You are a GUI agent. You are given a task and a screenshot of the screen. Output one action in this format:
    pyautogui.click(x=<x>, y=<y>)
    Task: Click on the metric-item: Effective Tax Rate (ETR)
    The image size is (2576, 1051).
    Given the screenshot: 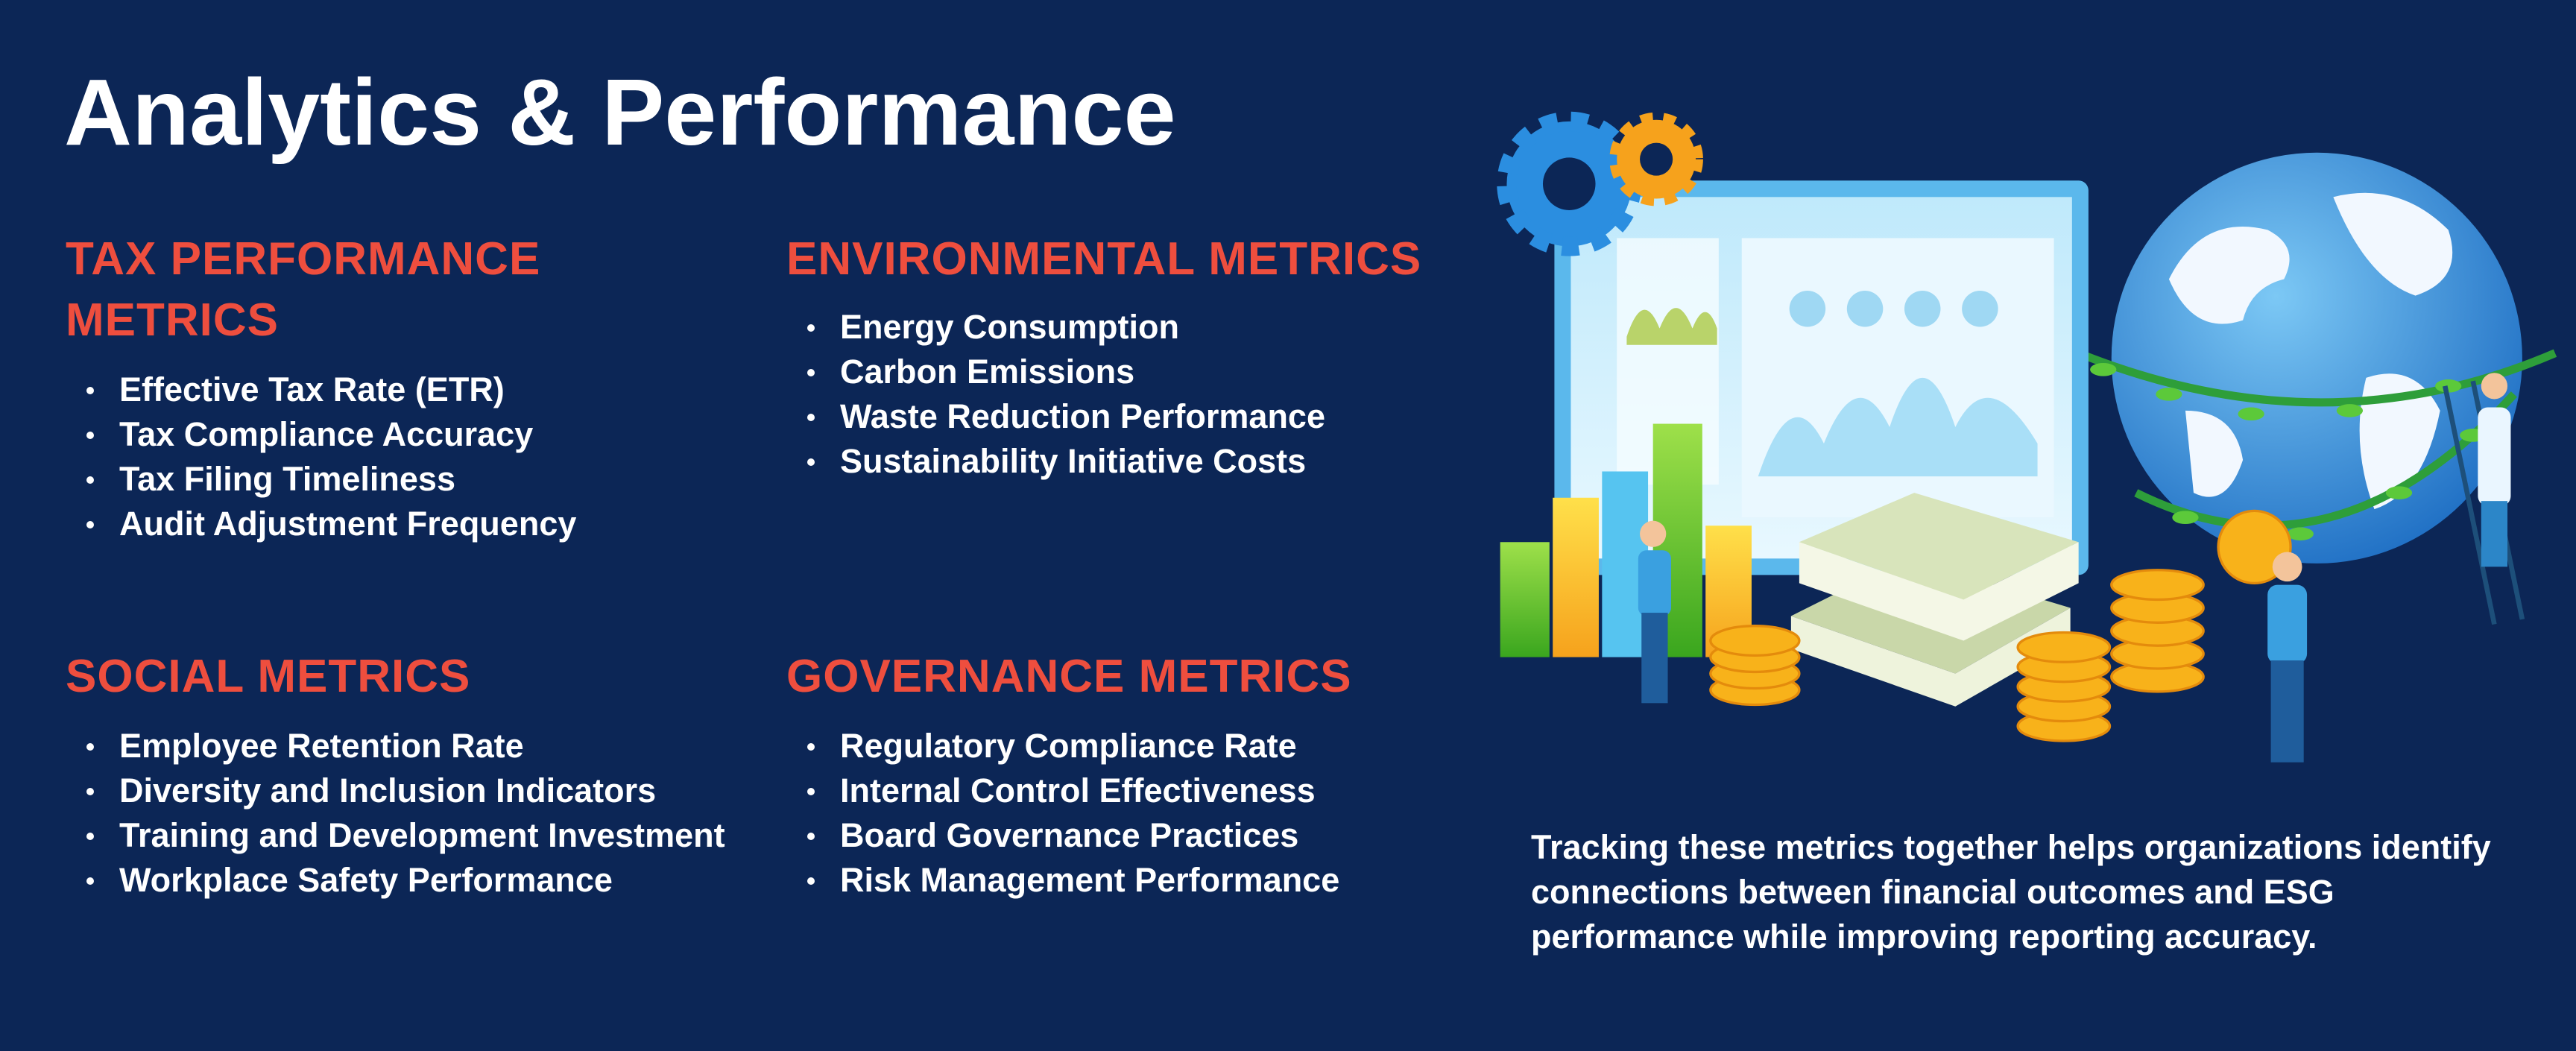 What is the action you would take?
    pyautogui.click(x=349, y=389)
    